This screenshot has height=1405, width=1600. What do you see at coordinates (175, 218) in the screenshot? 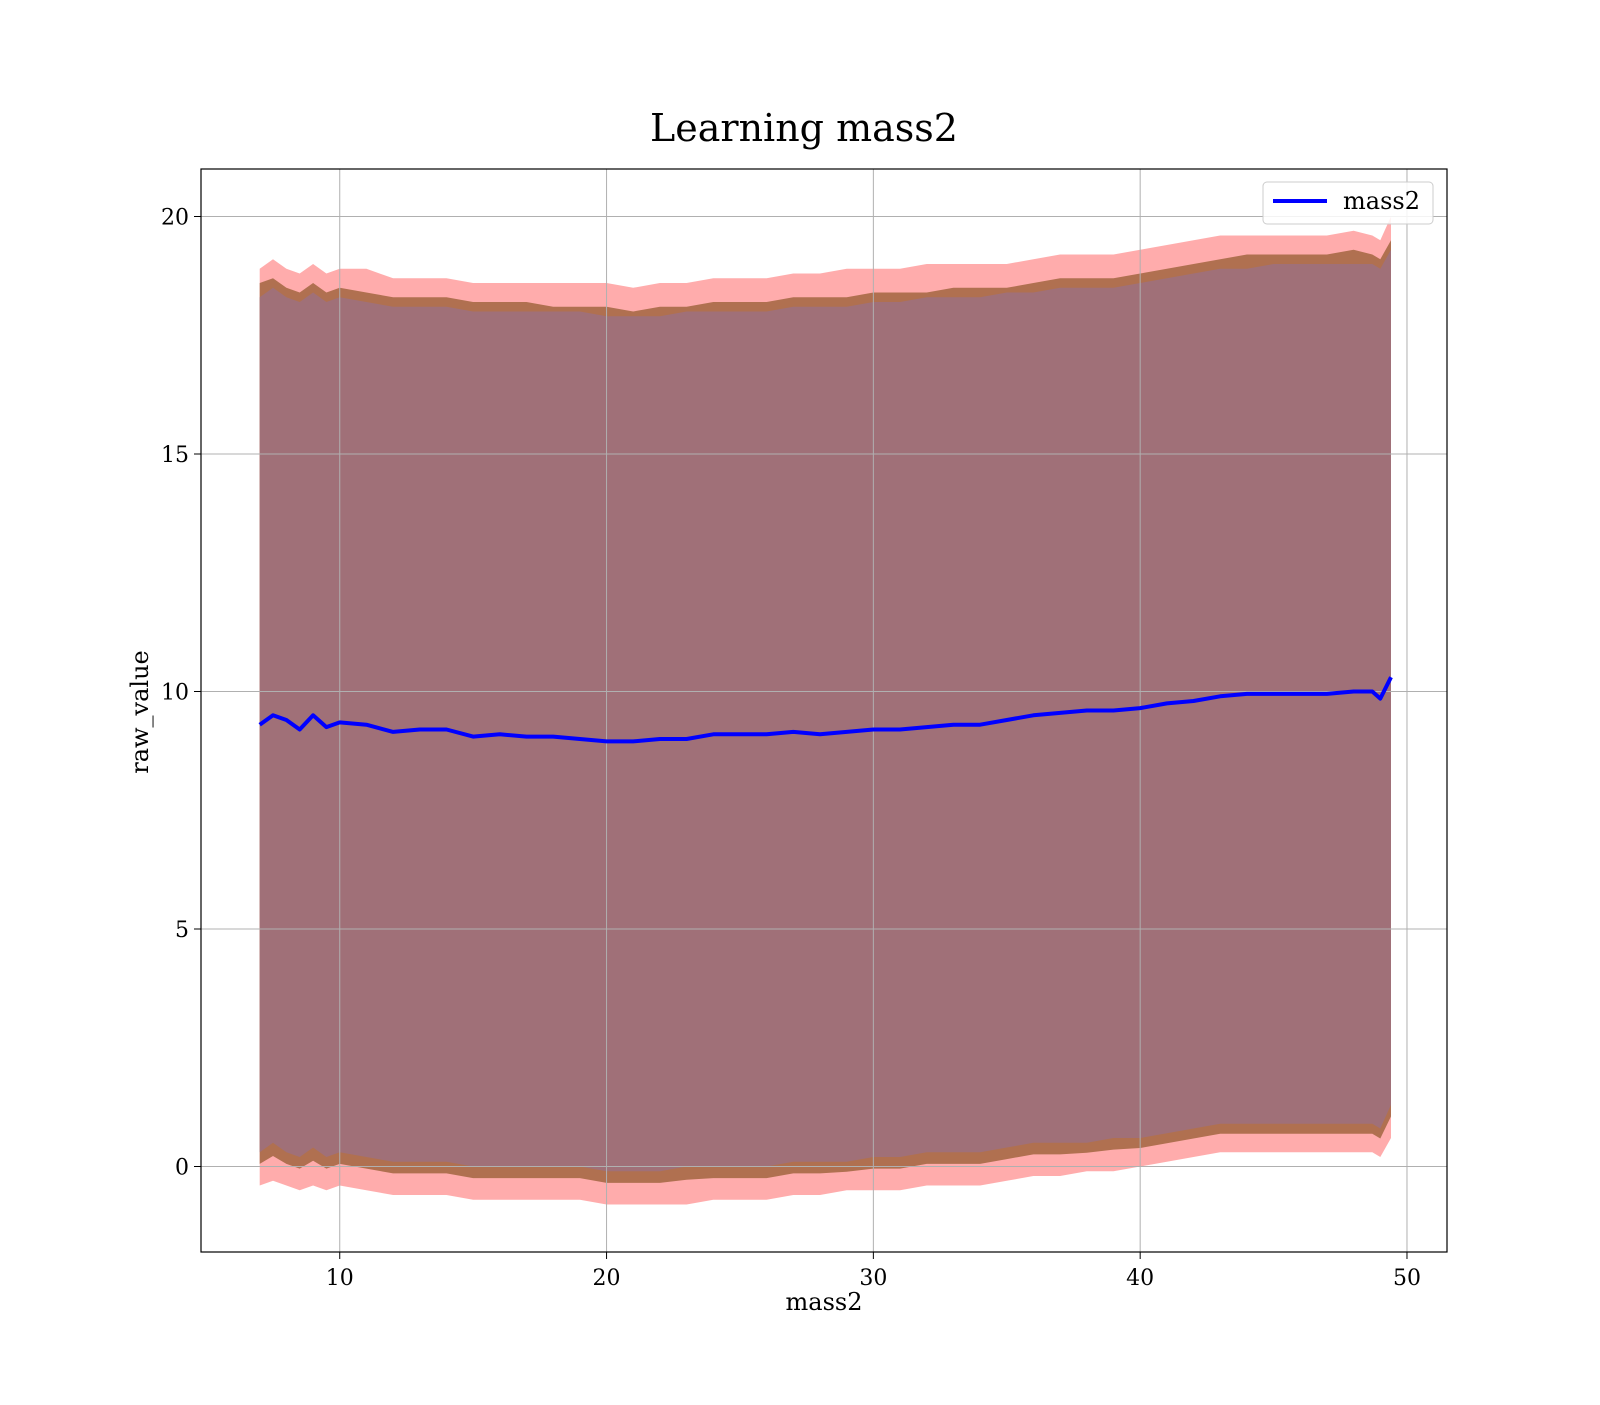
I see `y-tick-label: 20` at bounding box center [175, 218].